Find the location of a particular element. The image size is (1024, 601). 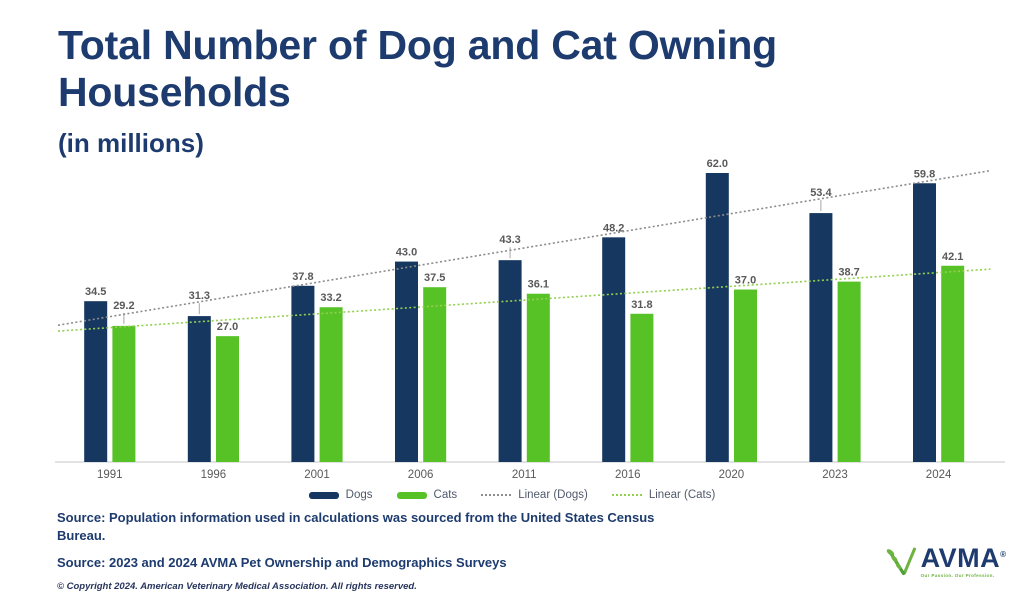

avma-wordmark-text: AVMA is located at coordinates (960, 558).